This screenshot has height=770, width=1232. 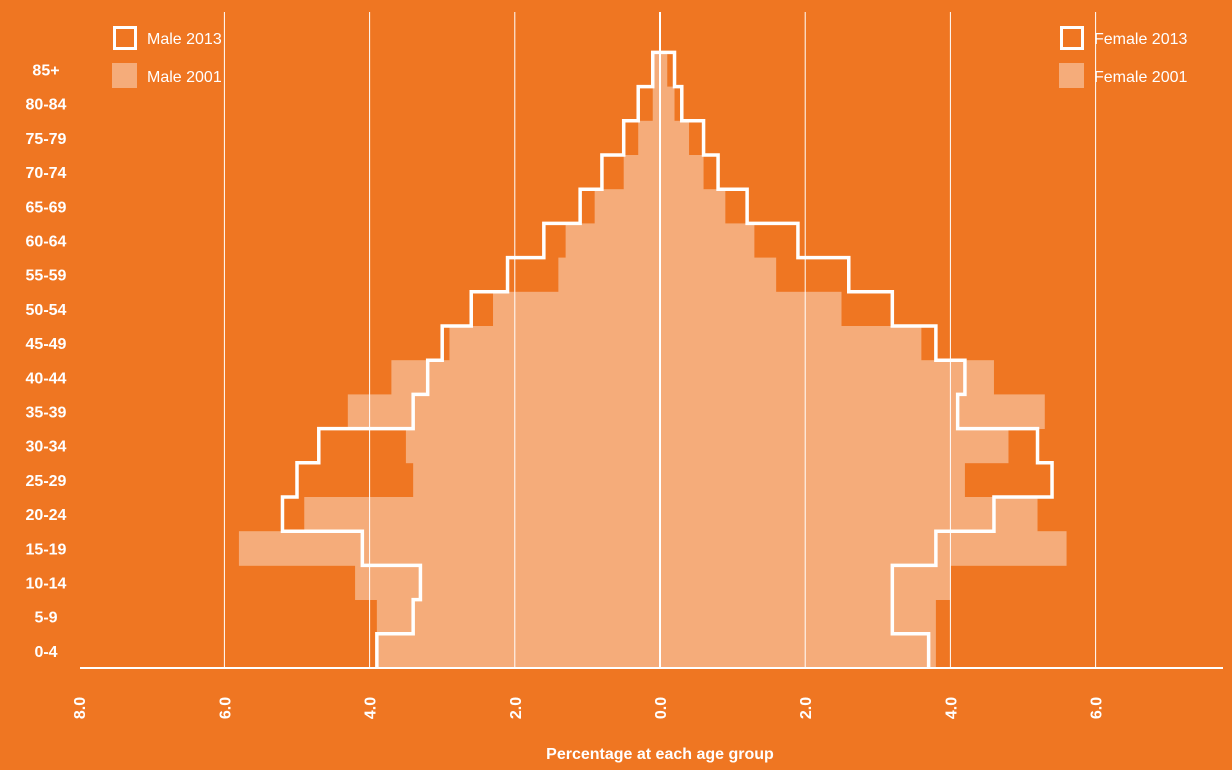 What do you see at coordinates (46, 242) in the screenshot?
I see `age-label-60-64: 60-64` at bounding box center [46, 242].